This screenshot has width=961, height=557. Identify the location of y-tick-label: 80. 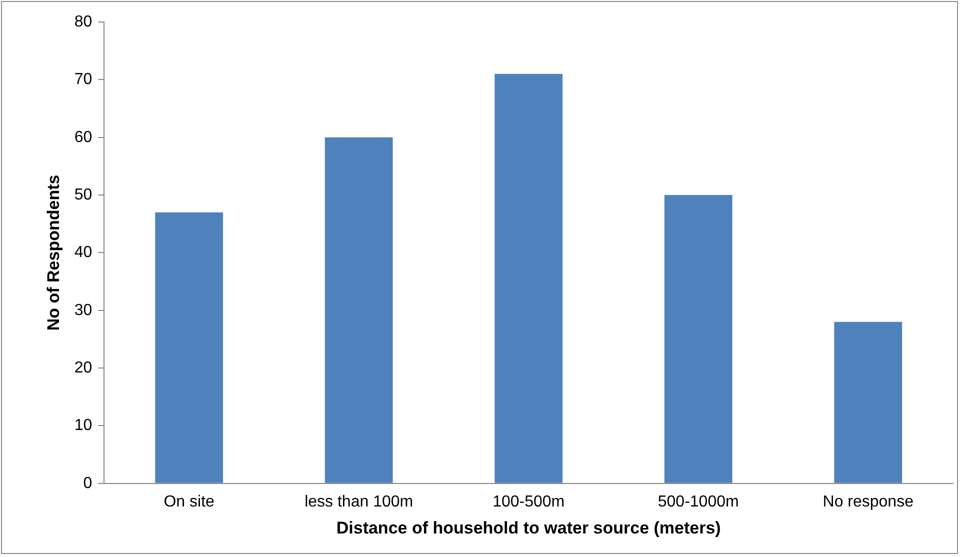
(83, 21).